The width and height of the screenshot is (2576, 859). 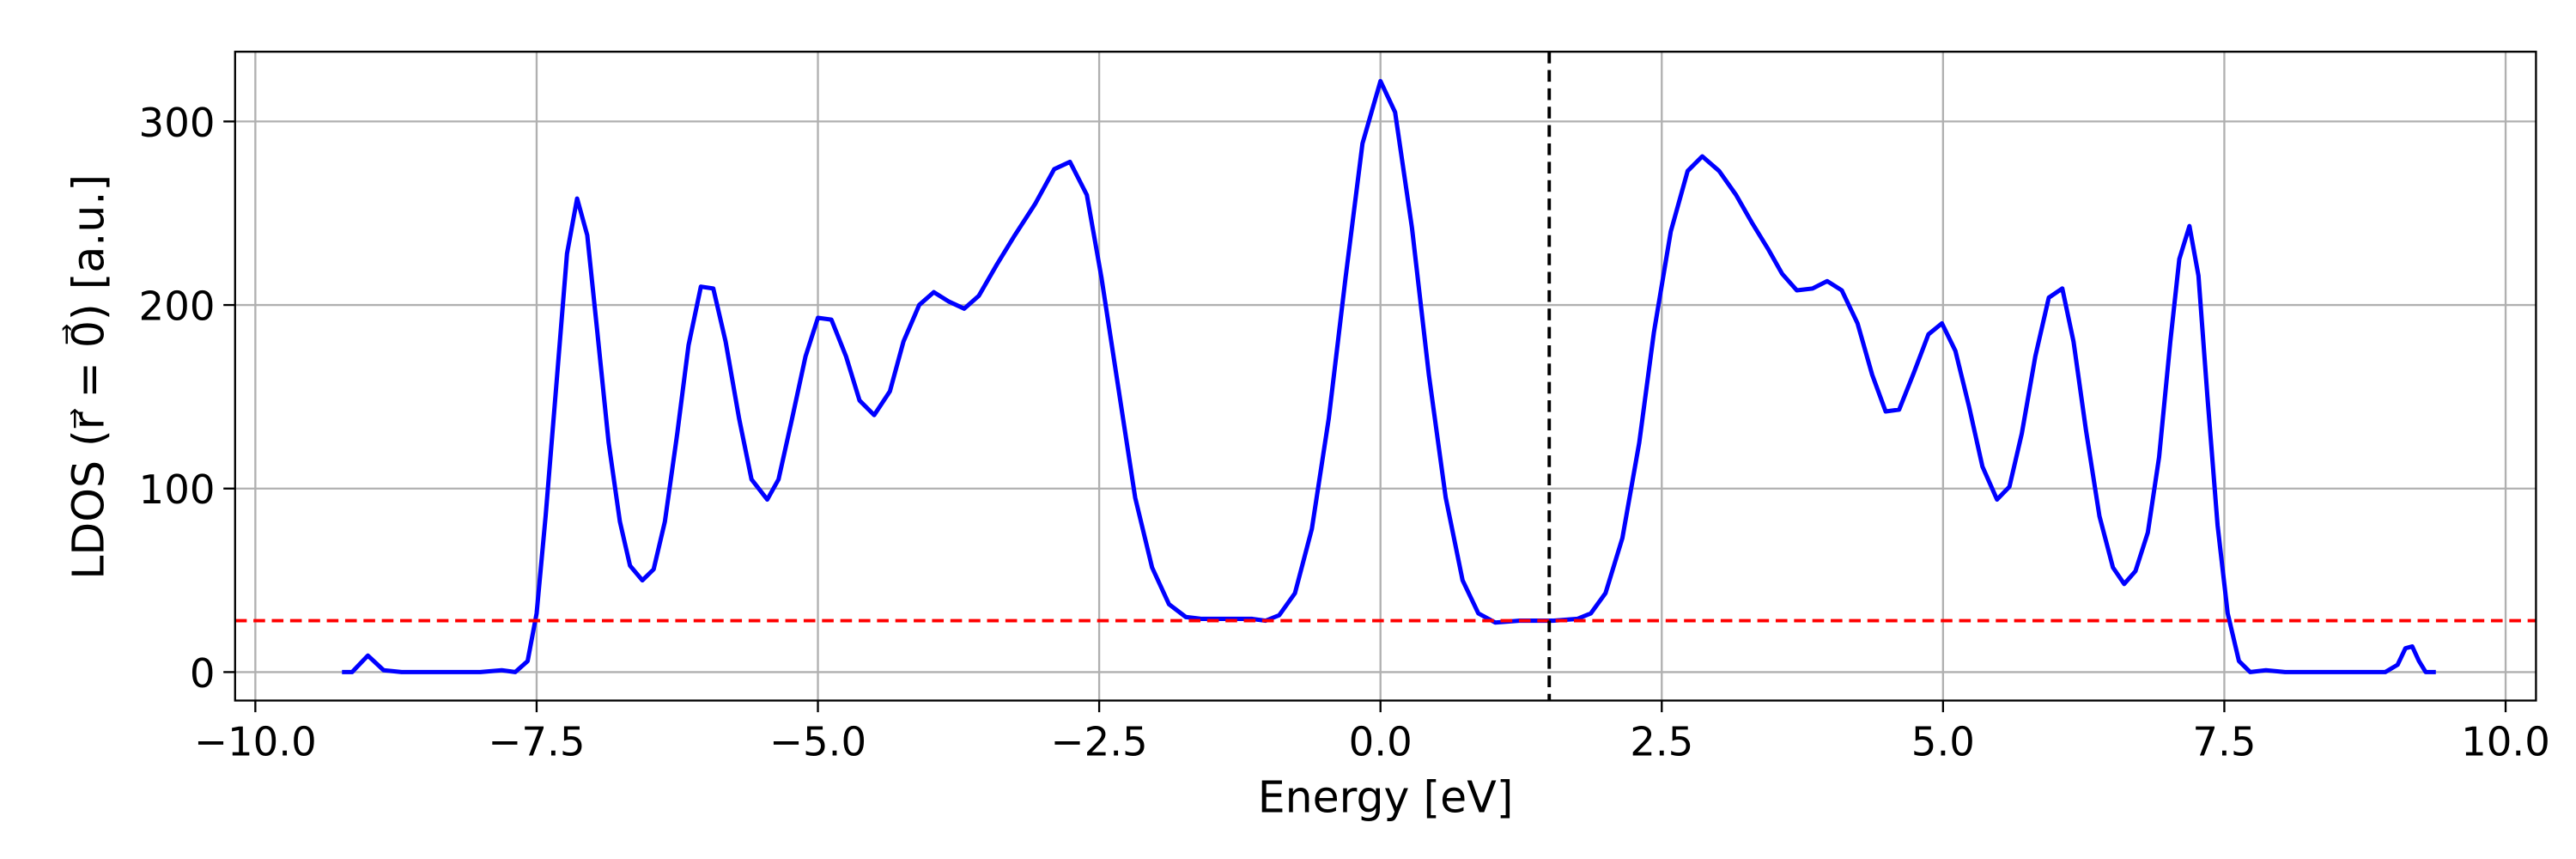 What do you see at coordinates (817, 742) in the screenshot?
I see `x-tick-label: −5.0` at bounding box center [817, 742].